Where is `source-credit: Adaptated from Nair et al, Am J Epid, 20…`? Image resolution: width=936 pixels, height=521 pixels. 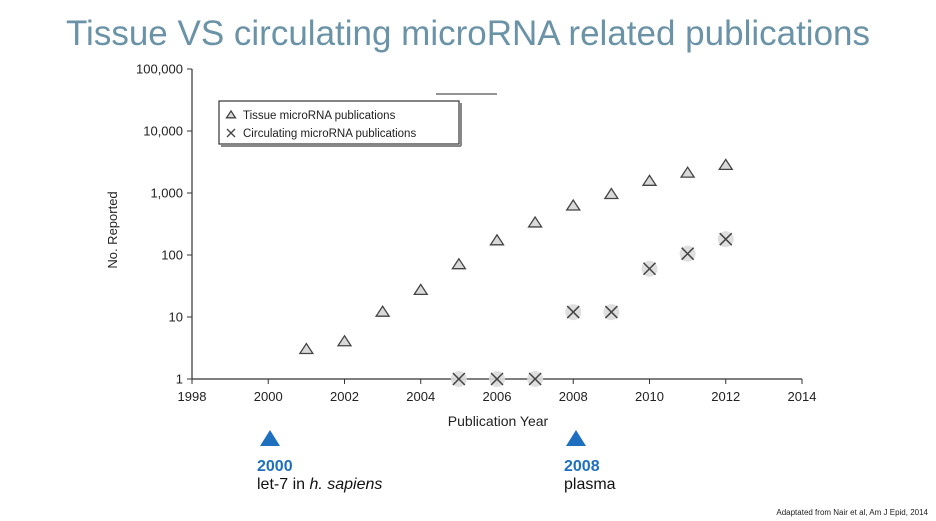
source-credit: Adaptated from Nair et al, Am J Epid, 20… is located at coordinates (852, 512).